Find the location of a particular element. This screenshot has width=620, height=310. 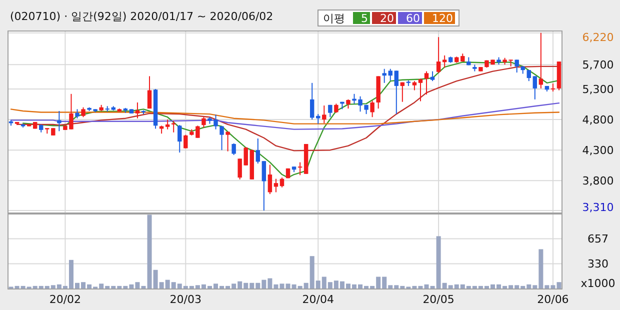

y-tick-label: 5,300 is located at coordinates (598, 89).